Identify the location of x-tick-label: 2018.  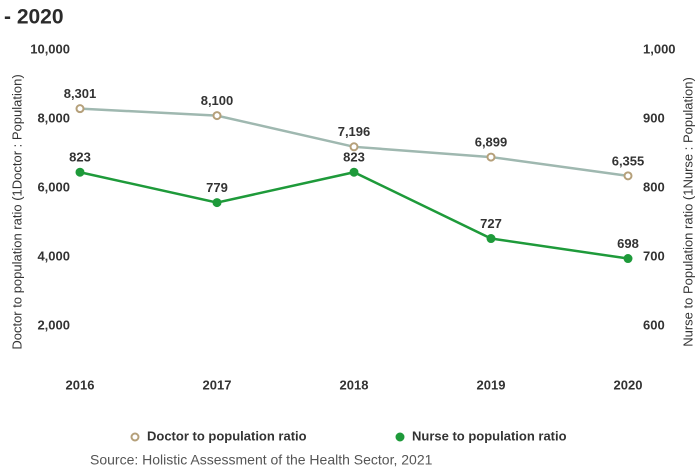
(354, 384).